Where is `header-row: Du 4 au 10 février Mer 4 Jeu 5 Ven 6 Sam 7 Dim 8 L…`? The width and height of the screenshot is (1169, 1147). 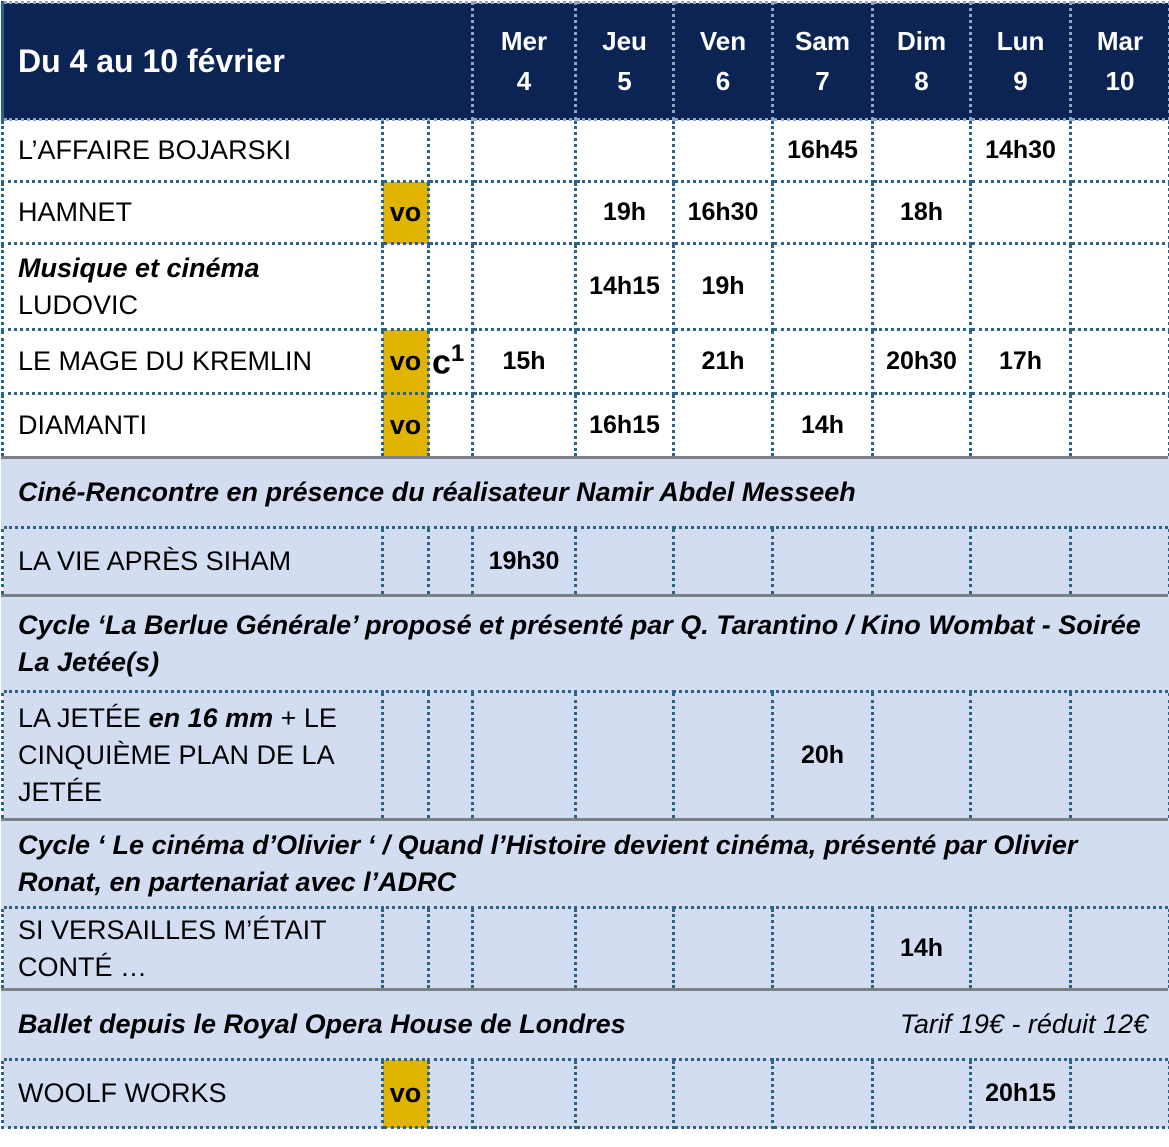 header-row: Du 4 au 10 février Mer 4 Jeu 5 Ven 6 Sam 7 Dim 8 L… is located at coordinates (584, 61).